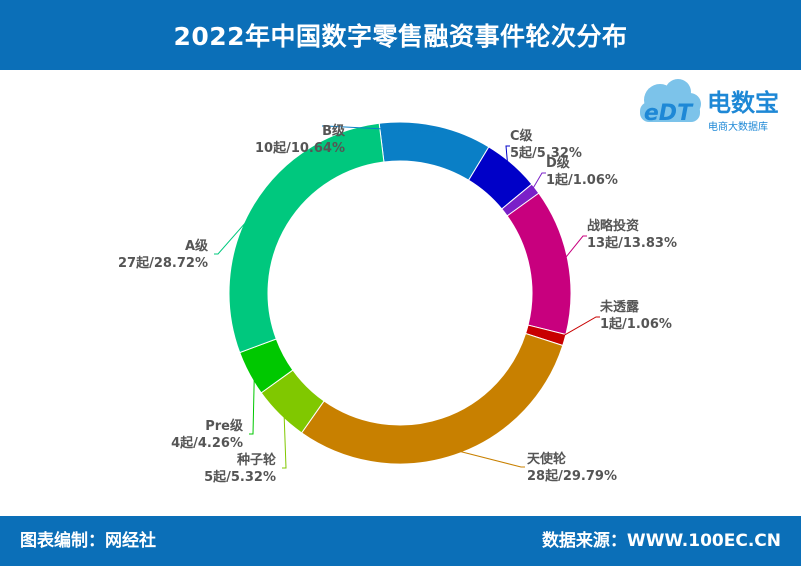 The image size is (801, 566). I want to click on chart-title: 2022年中国数字零售融资事件轮次分布, so click(400, 36).